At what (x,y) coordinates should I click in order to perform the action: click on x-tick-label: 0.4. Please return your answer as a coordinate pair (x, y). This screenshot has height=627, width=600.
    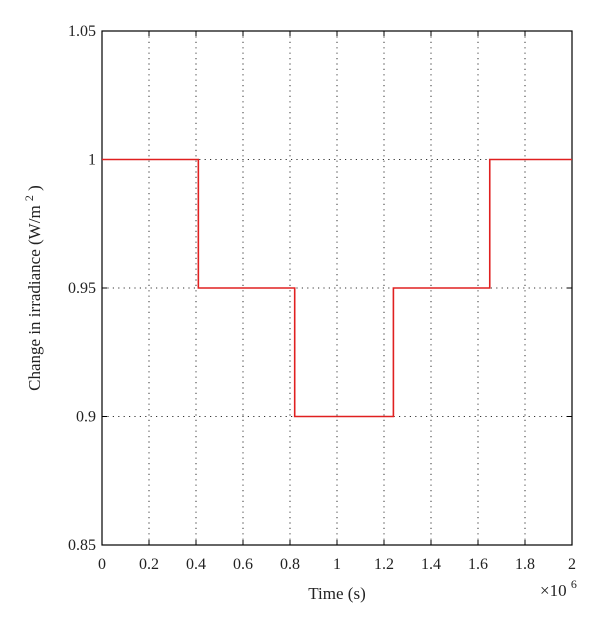
    Looking at the image, I should click on (196, 564).